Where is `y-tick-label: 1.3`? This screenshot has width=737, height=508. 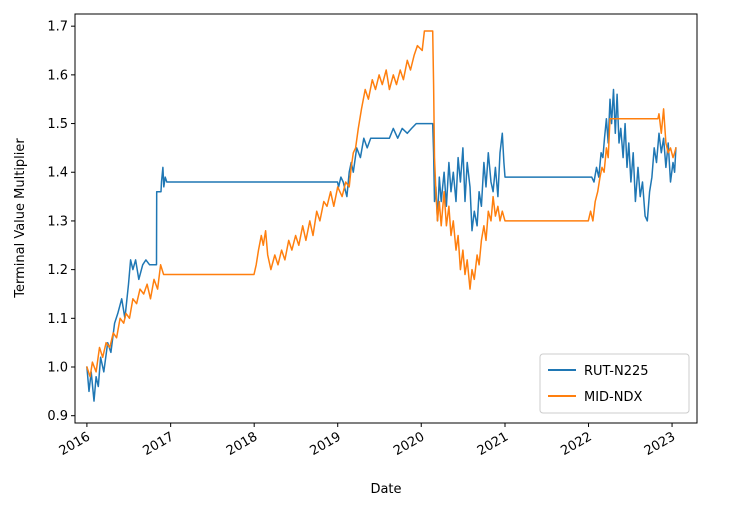 y-tick-label: 1.3 is located at coordinates (57, 221).